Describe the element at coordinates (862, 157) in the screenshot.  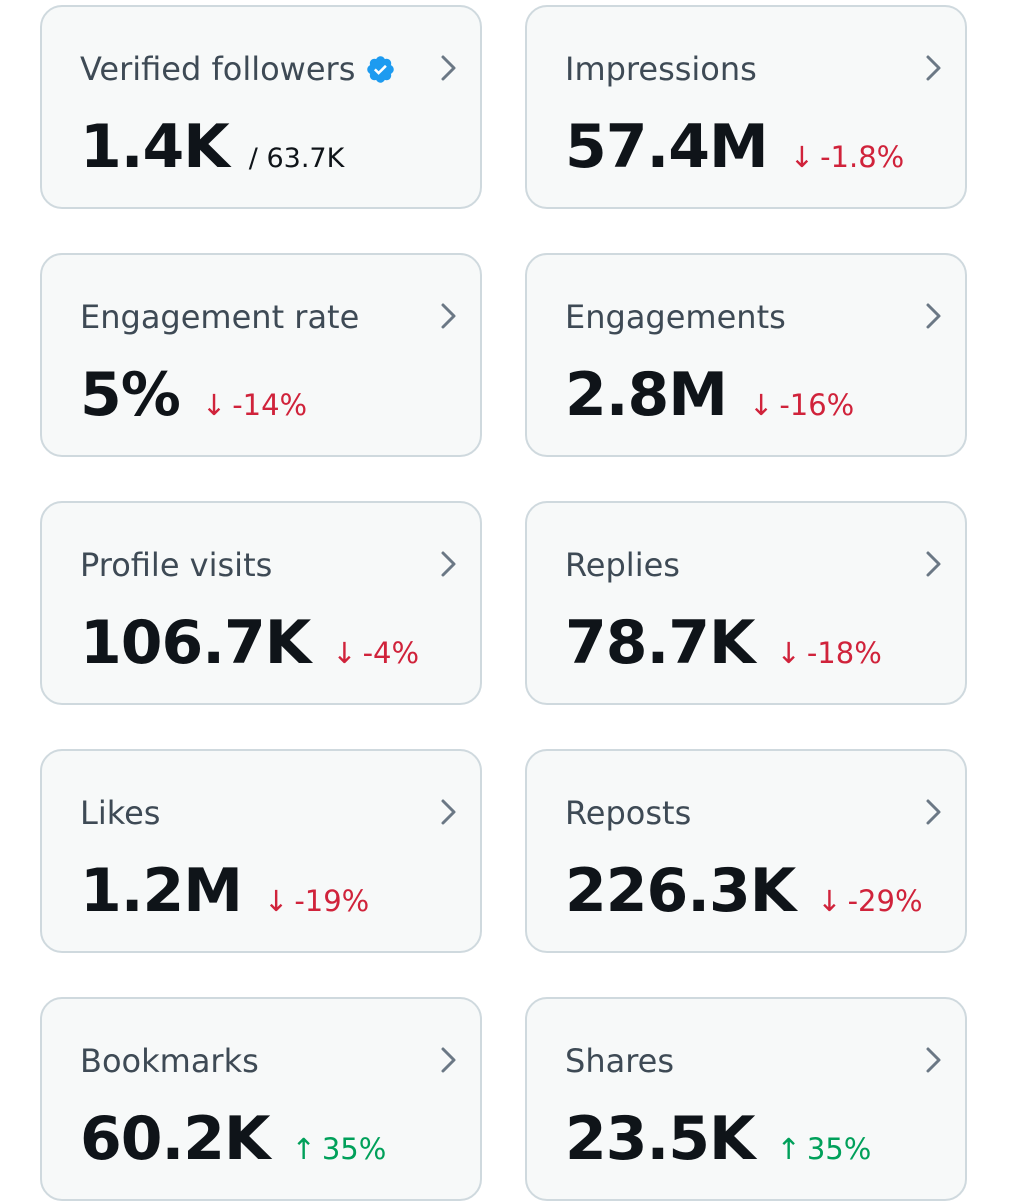
I see `change-value: -1.8%` at that location.